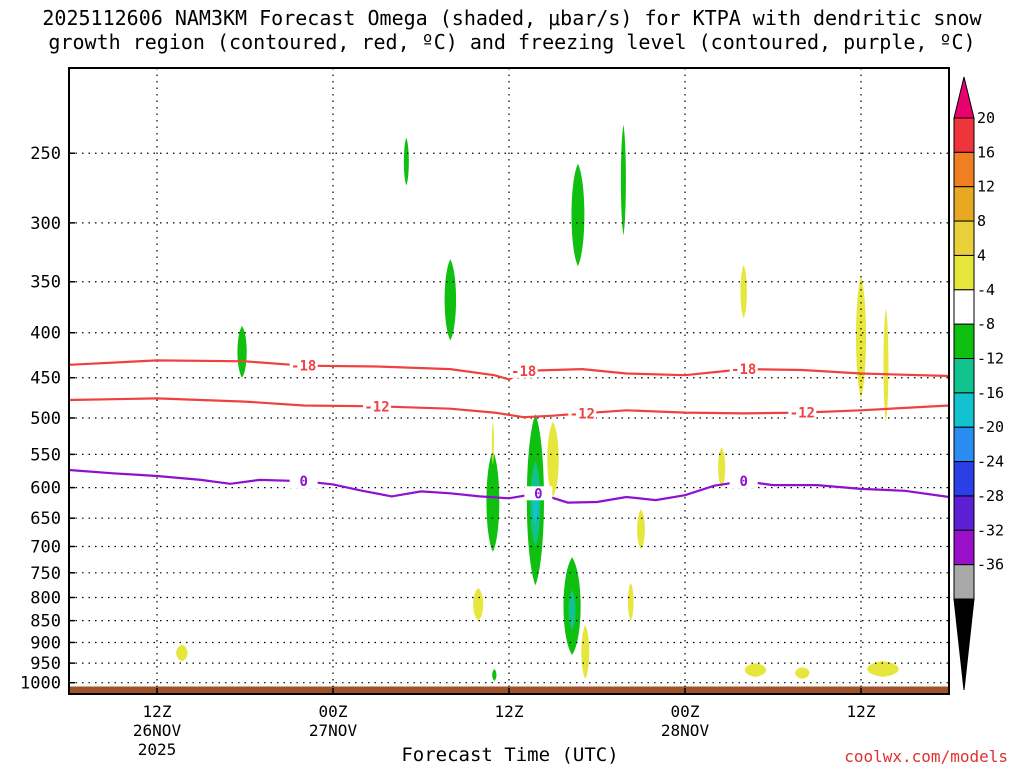 This screenshot has height=768, width=1024. What do you see at coordinates (986, 118) in the screenshot?
I see `colorbar-label: 20` at bounding box center [986, 118].